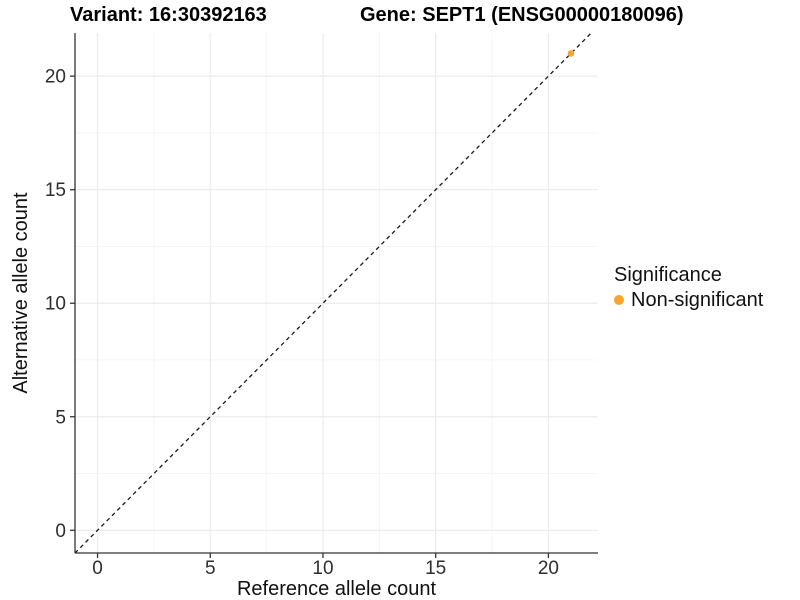  I want to click on x-tick-label: 15, so click(435, 568).